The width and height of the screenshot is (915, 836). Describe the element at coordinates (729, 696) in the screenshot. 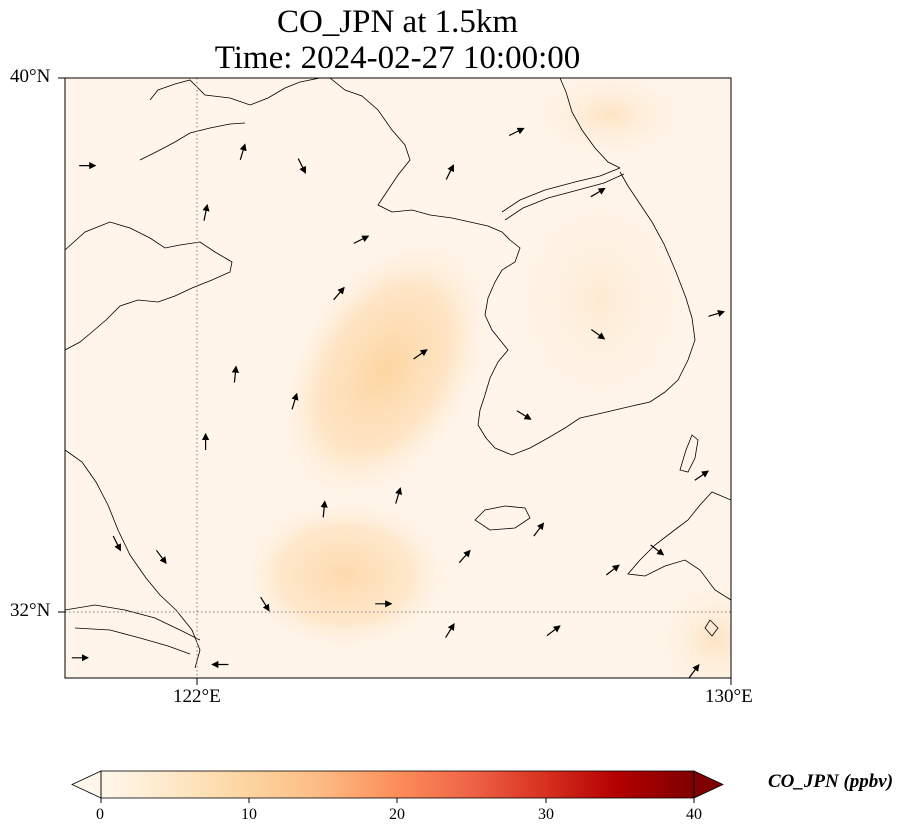

I see `lon-label-130: 130°E` at that location.